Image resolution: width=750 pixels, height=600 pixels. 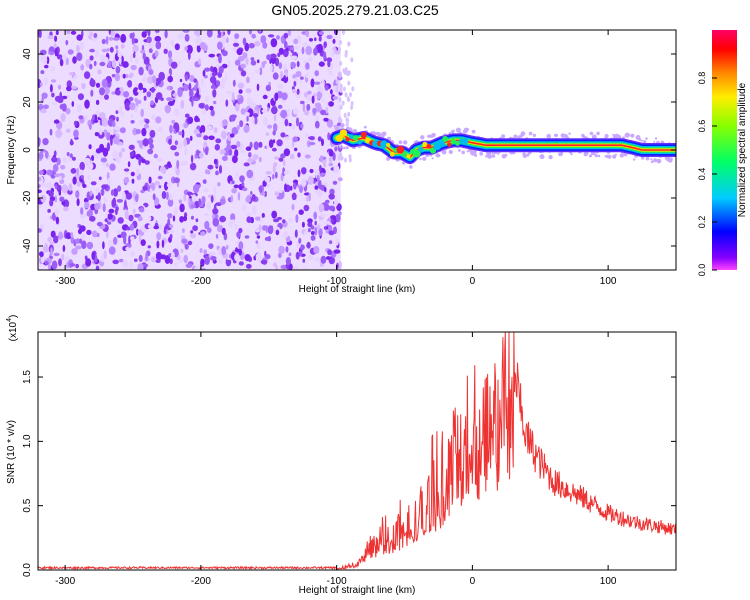 What do you see at coordinates (473, 581) in the screenshot?
I see `x-tick-label: 0` at bounding box center [473, 581].